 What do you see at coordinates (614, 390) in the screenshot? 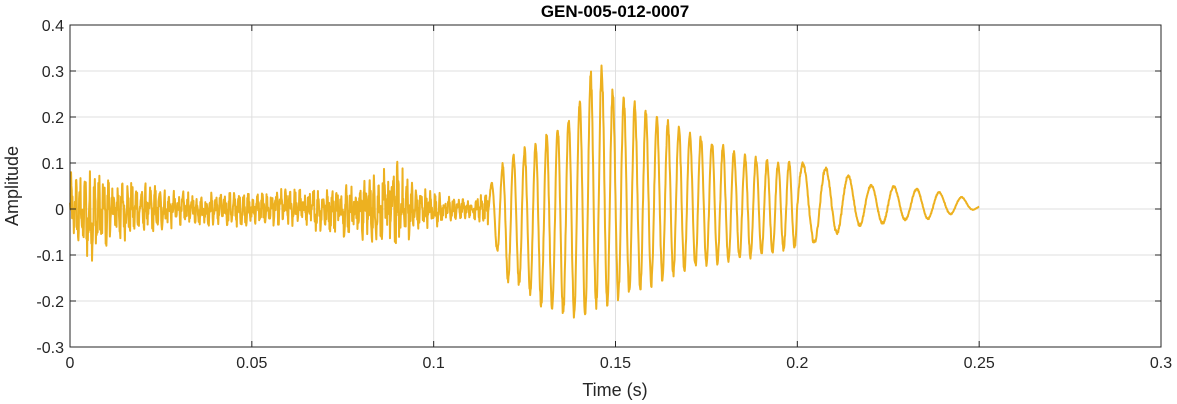
I see `x-axis-label: Time (s)` at bounding box center [614, 390].